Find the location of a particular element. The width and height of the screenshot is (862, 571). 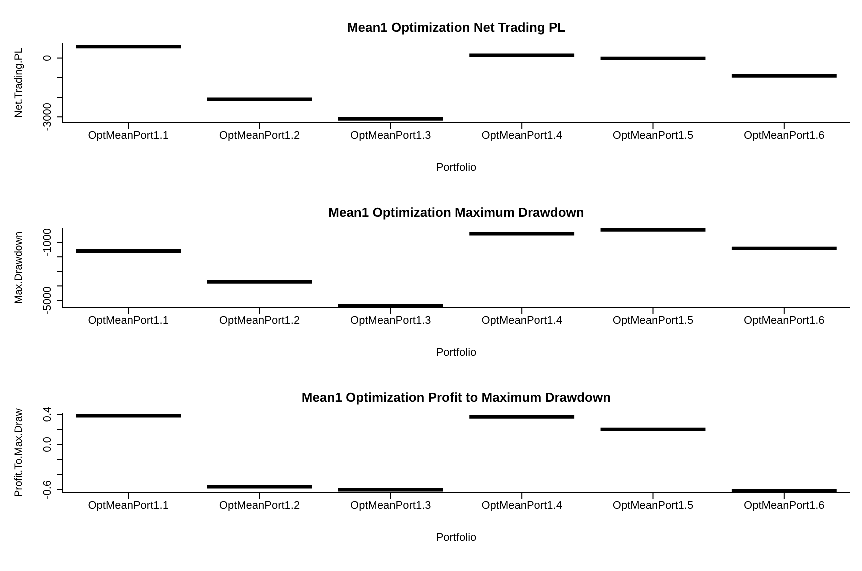

y-axis-title: Net.Trading.PL is located at coordinates (19, 83).